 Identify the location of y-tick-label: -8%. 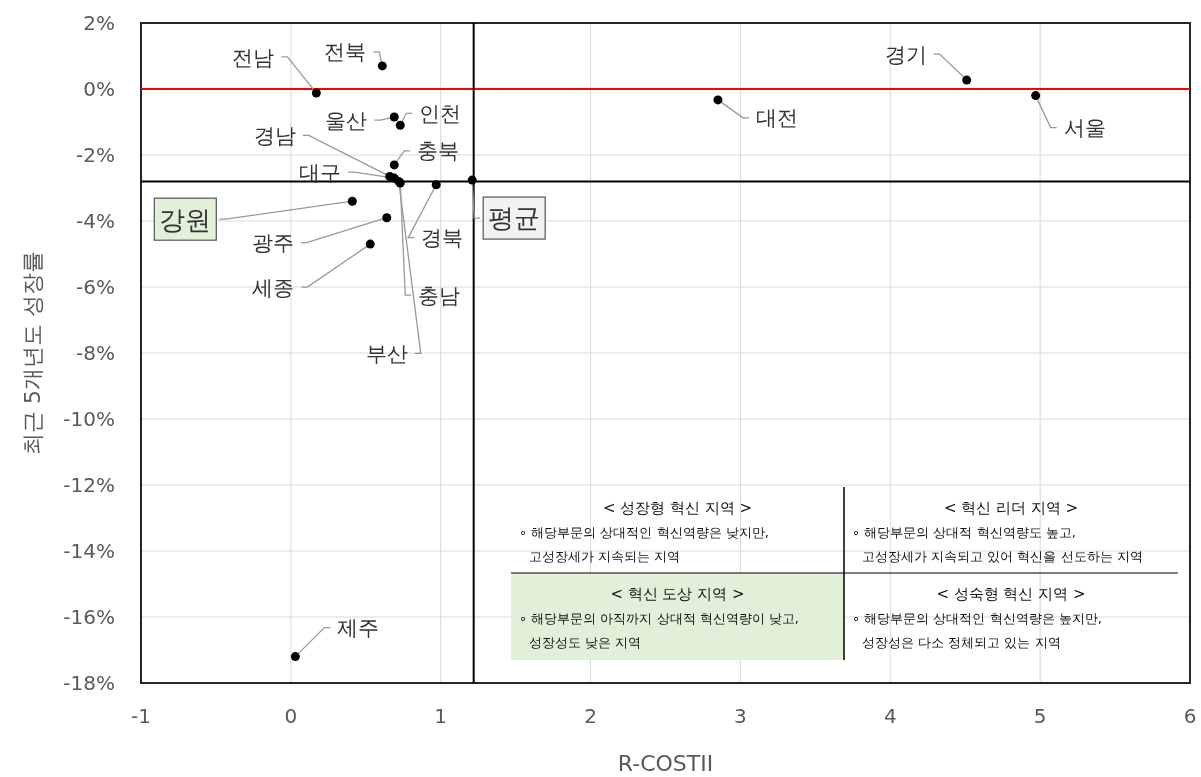
(95, 353).